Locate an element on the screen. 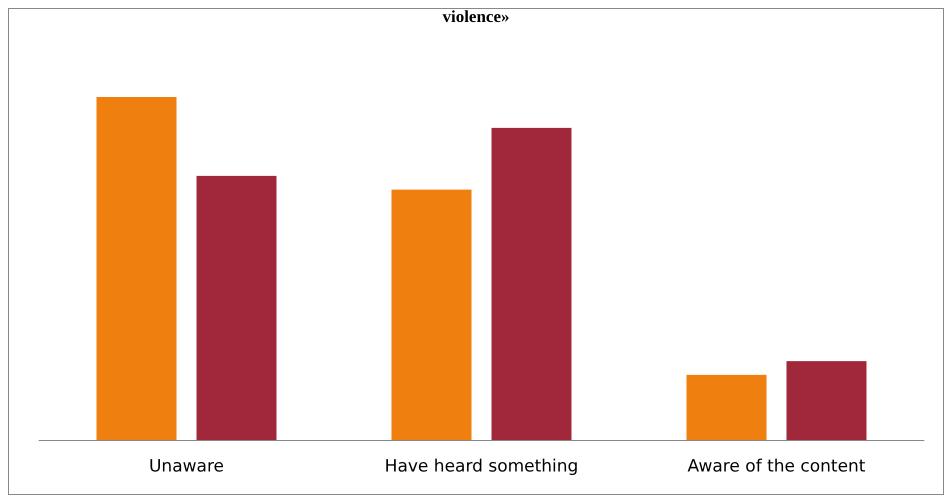  x-tick-label: Have heard something is located at coordinates (481, 466).